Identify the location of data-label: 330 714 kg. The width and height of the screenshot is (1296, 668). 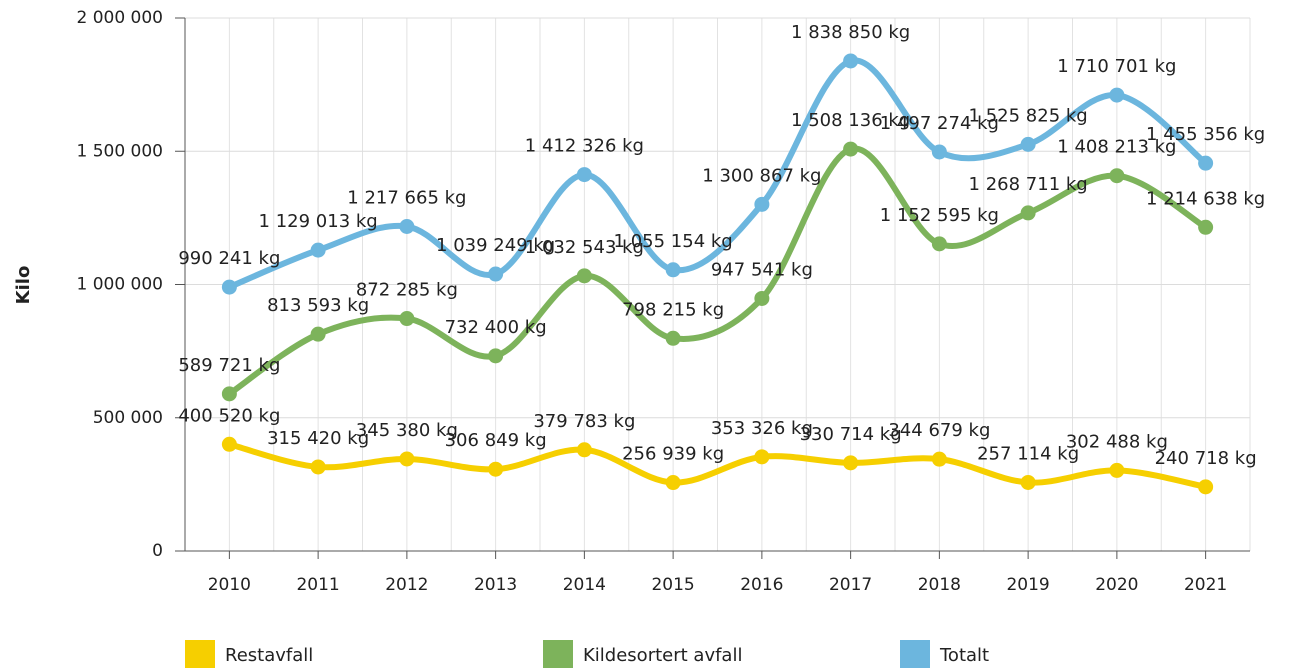
(851, 434).